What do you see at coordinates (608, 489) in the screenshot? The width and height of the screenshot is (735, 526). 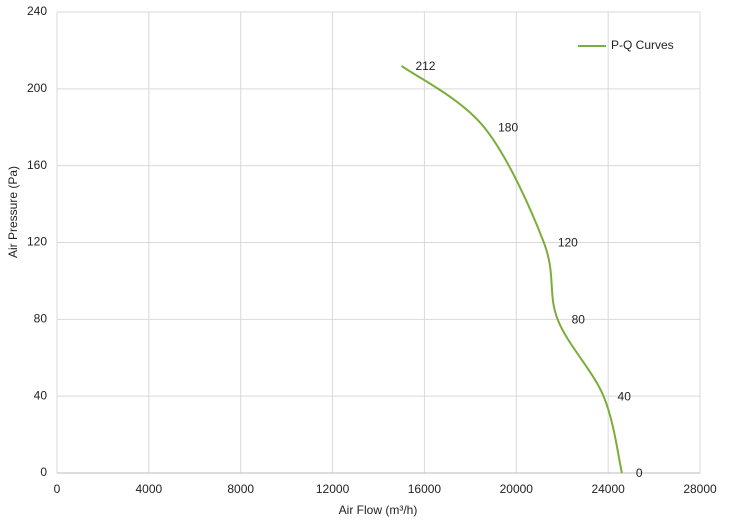 I see `x-tick-label: 24000` at bounding box center [608, 489].